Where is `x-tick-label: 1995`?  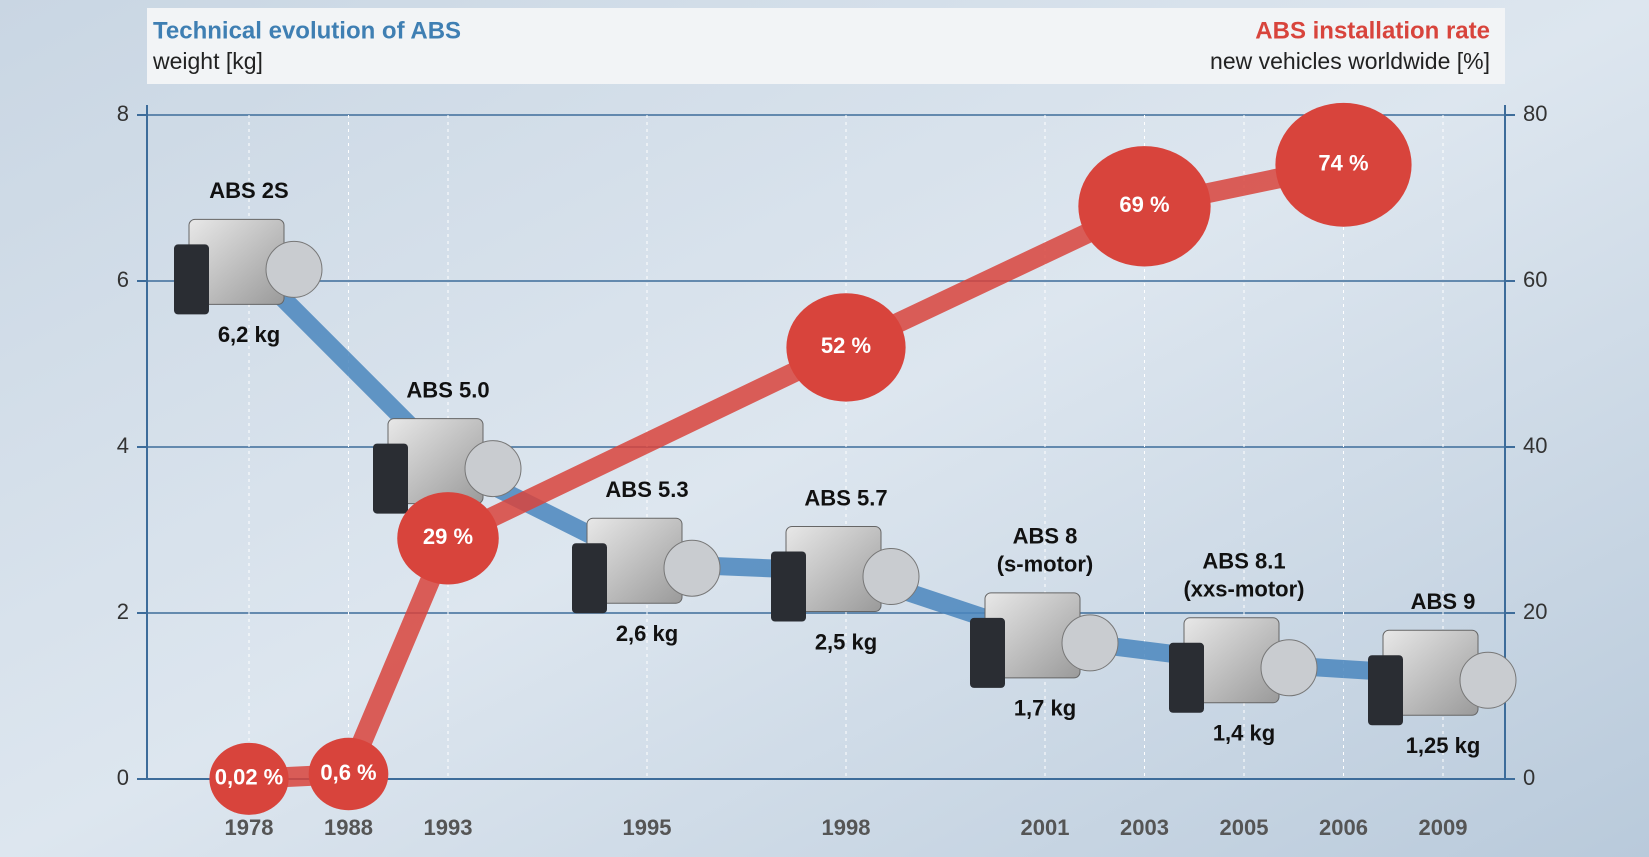
x-tick-label: 1995 is located at coordinates (647, 827).